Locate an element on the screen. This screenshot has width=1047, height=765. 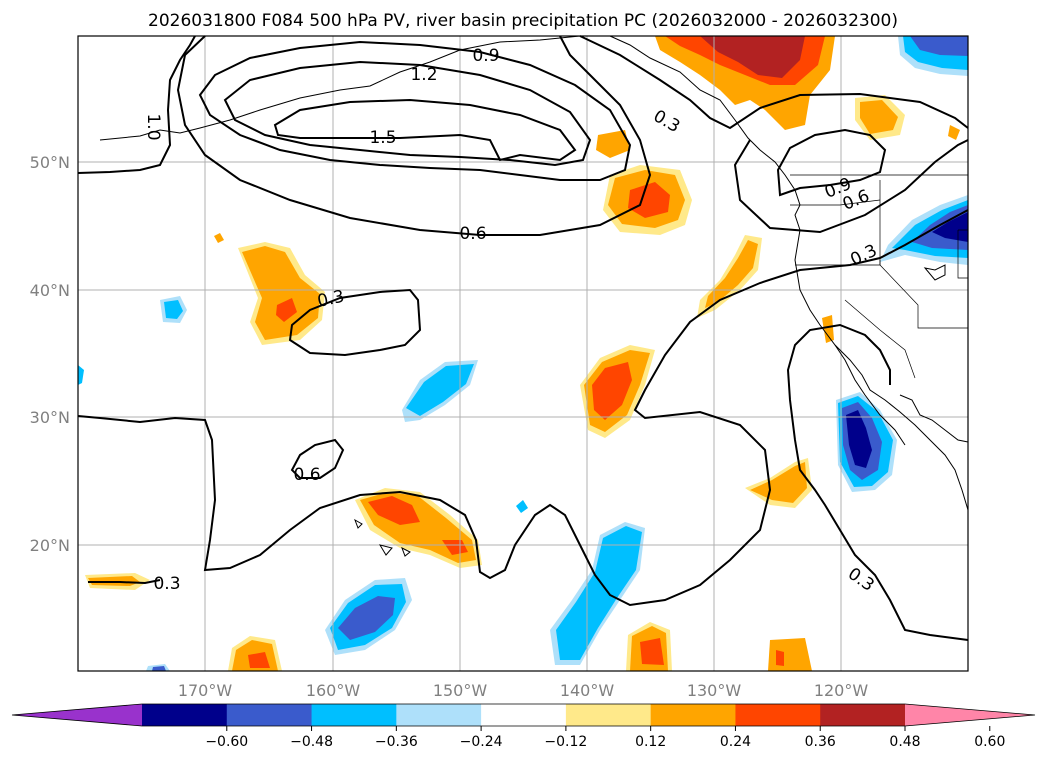
pv-contour-1.5 is located at coordinates (425, 130).